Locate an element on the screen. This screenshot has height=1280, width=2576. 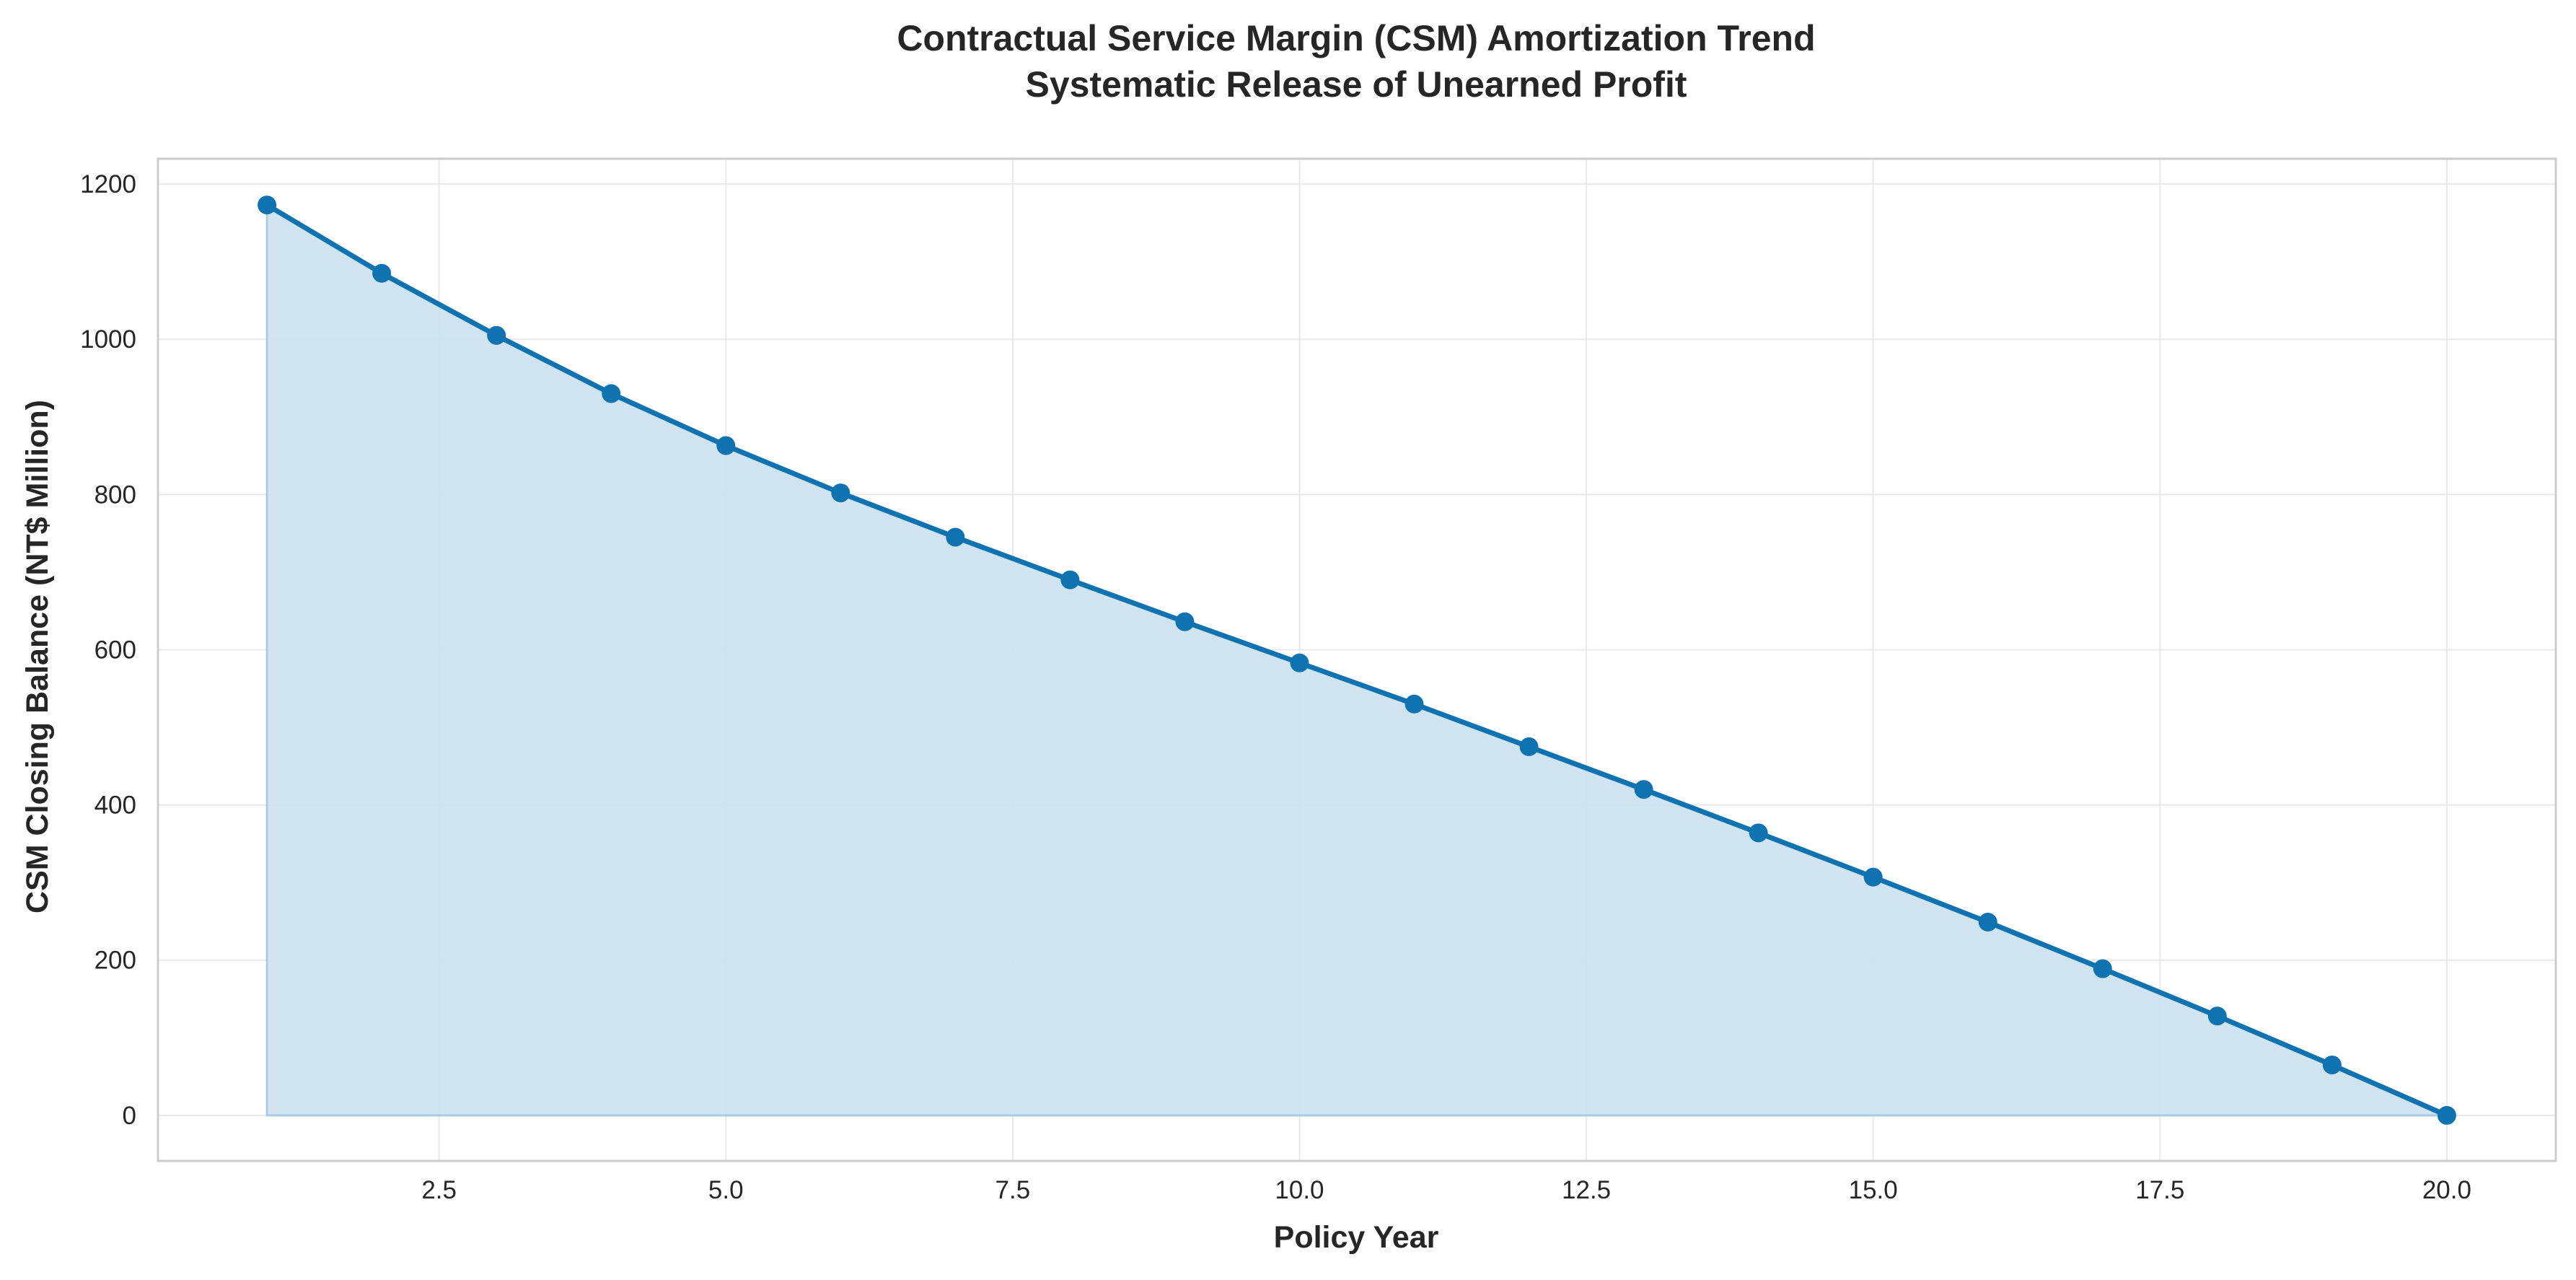
chart-subtitle: Systematic Release of Unearned Profit is located at coordinates (1356, 84).